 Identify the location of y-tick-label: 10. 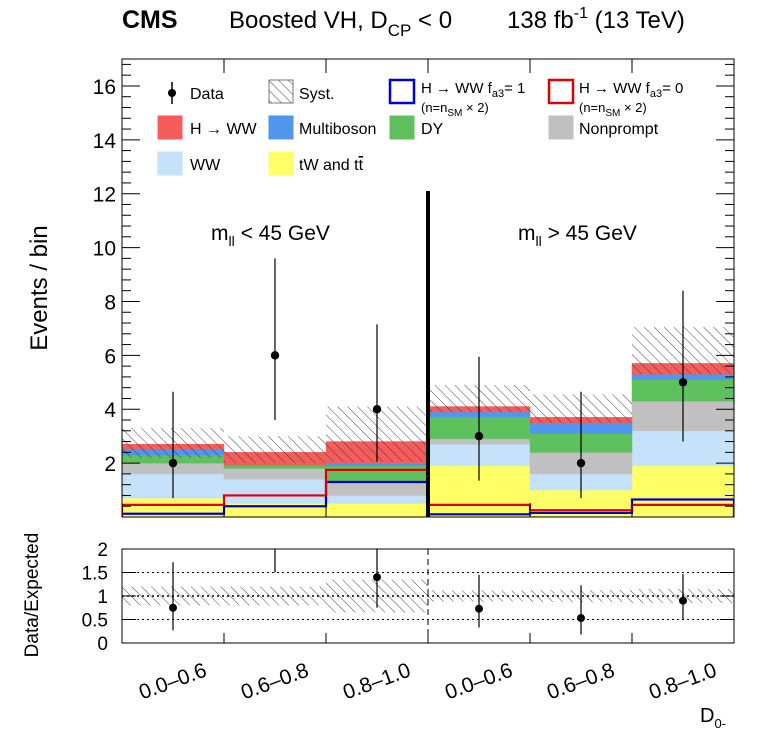
(104, 249).